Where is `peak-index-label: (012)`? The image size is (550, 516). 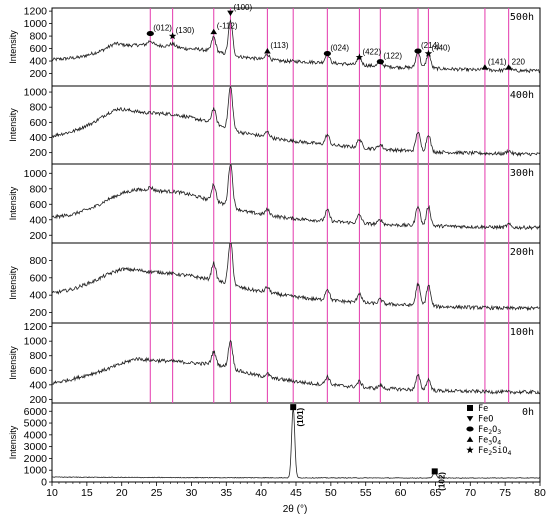
peak-index-label: (012) is located at coordinates (162, 28).